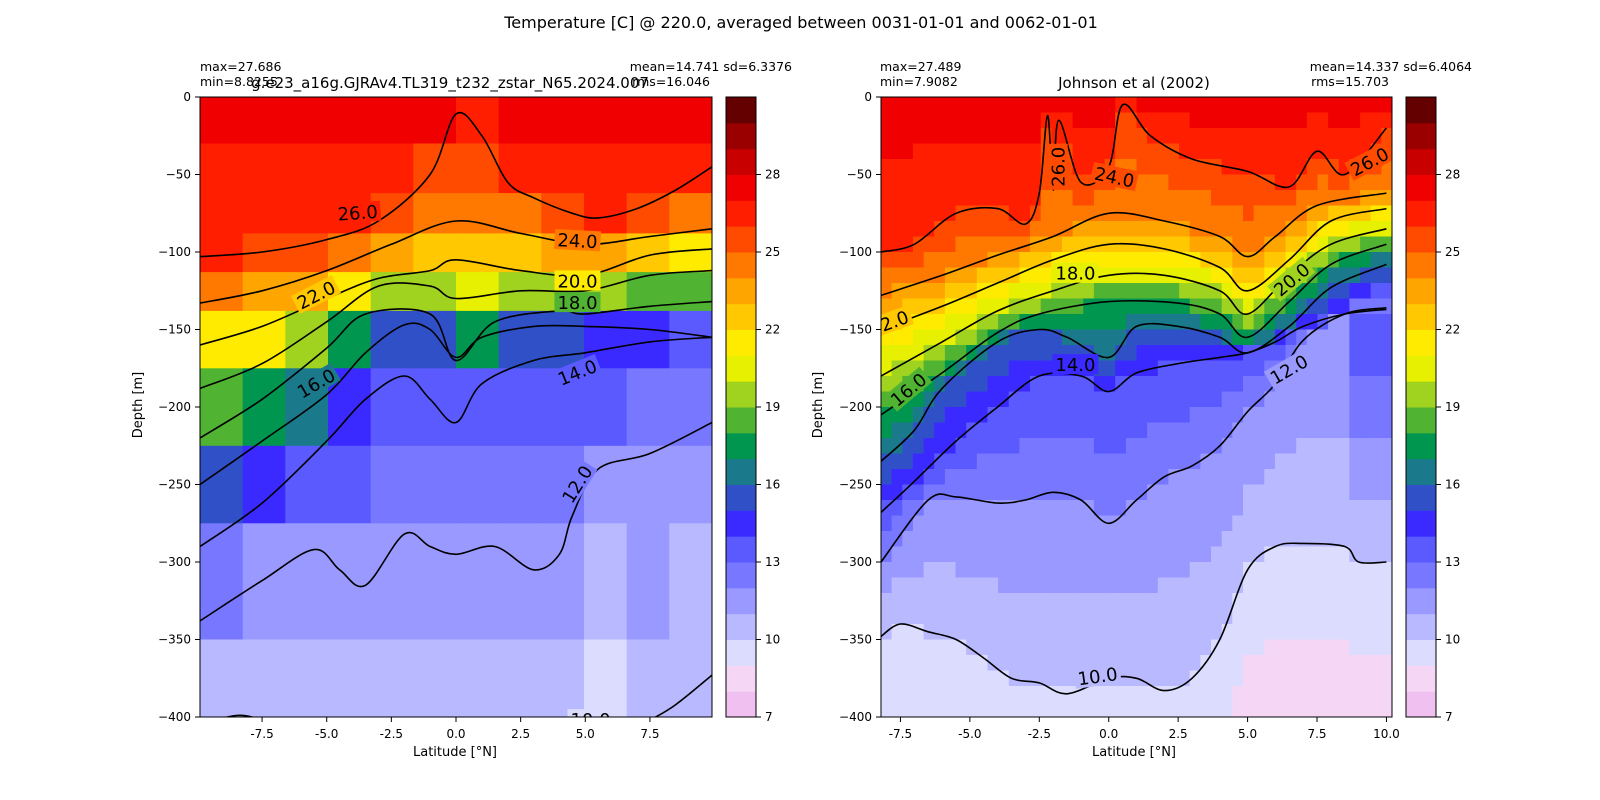 The width and height of the screenshot is (1600, 800). I want to click on contour-label-group: 20.0, so click(577, 281).